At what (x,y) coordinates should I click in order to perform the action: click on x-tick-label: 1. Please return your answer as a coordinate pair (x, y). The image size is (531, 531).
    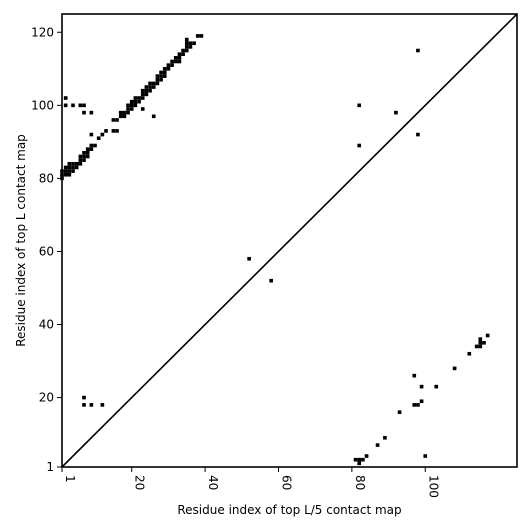
    Looking at the image, I should click on (70, 479).